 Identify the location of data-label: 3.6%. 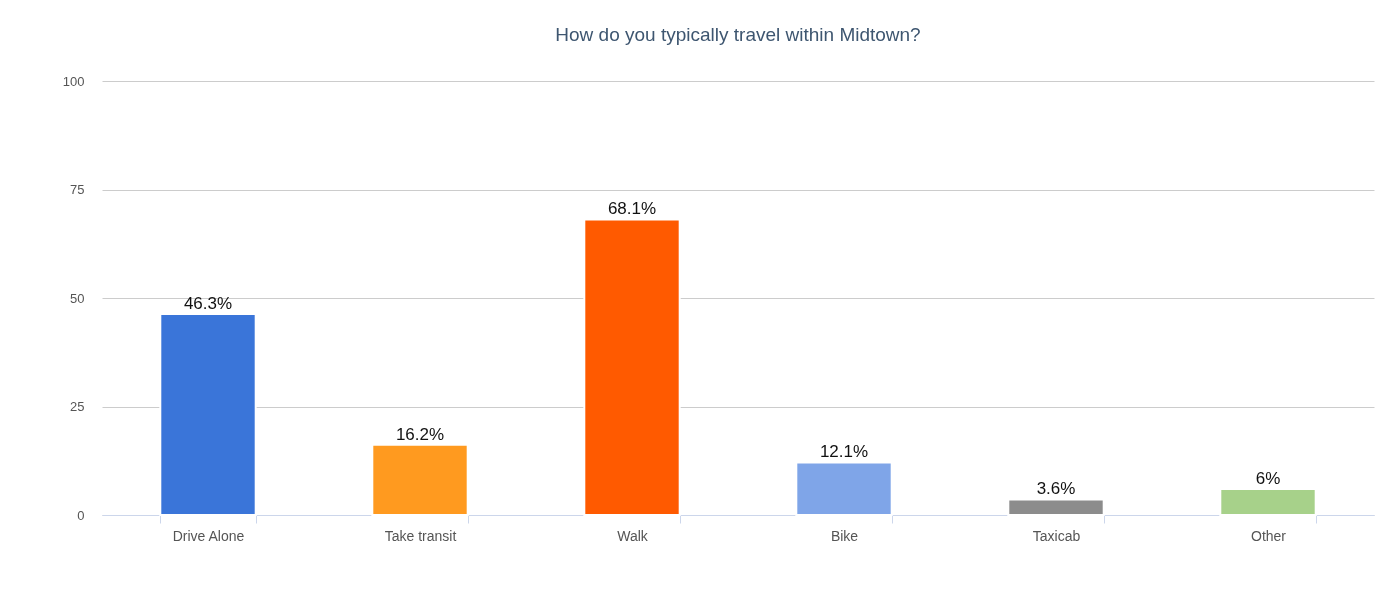
(1056, 489).